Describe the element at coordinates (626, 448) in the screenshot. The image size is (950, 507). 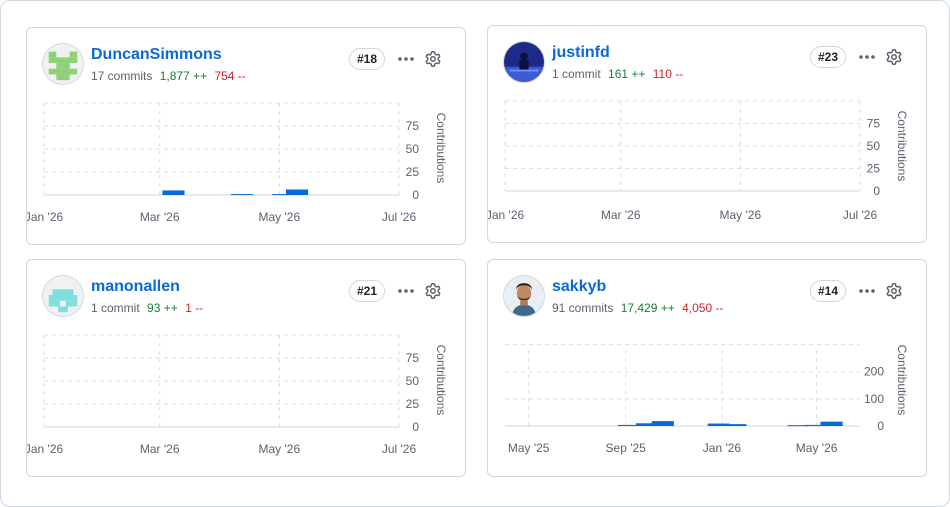
I see `x-tick-label: Sep '25` at that location.